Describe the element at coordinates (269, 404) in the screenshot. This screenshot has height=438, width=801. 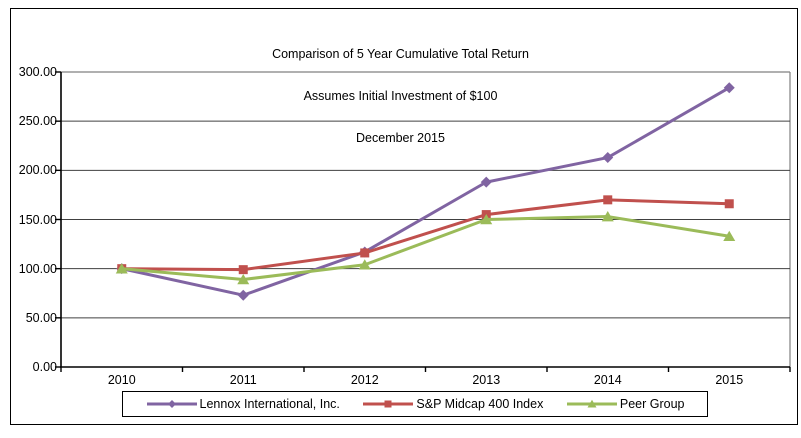
I see `legend-label: Lennox International, Inc.` at that location.